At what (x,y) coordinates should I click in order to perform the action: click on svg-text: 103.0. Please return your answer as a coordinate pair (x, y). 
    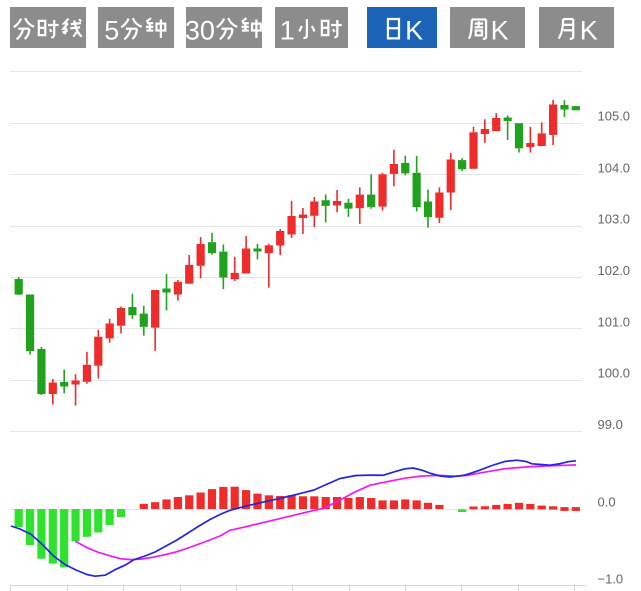
    Looking at the image, I should click on (614, 219).